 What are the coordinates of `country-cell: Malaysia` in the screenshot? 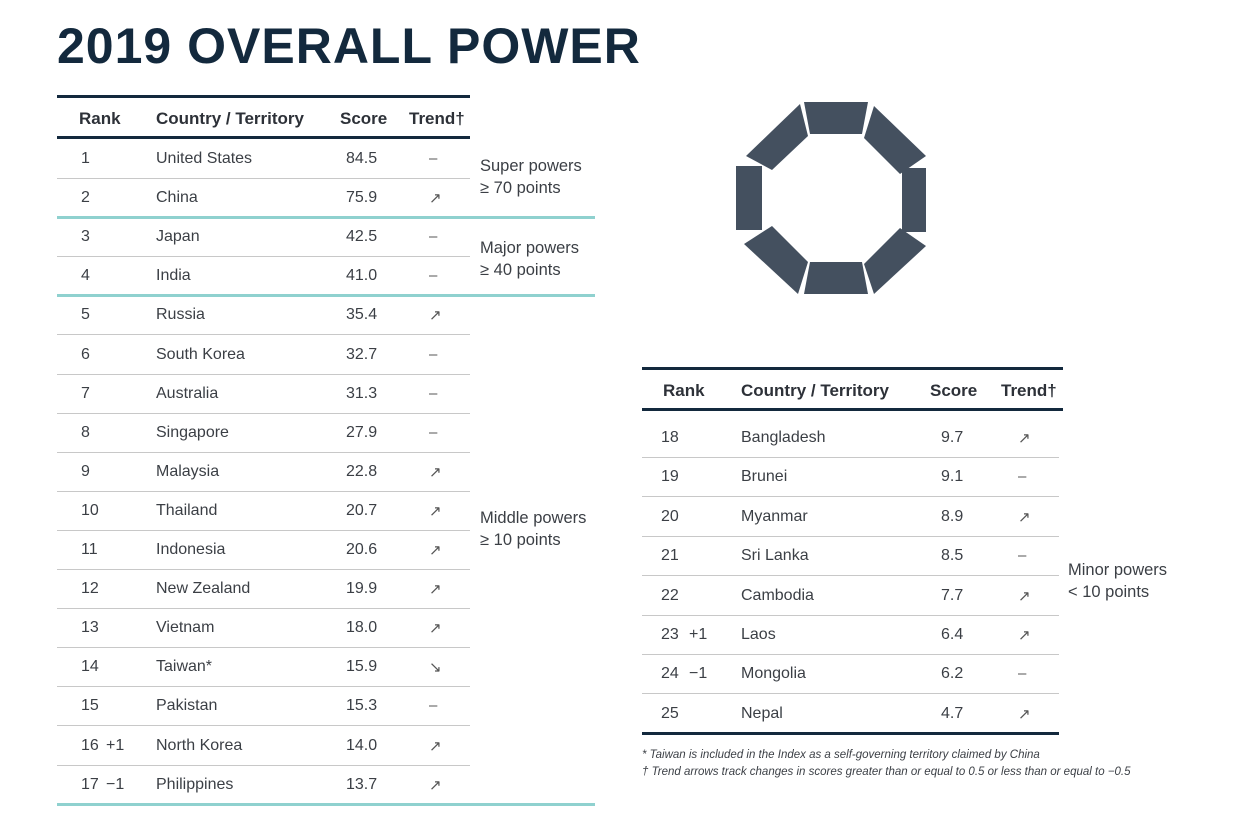 It's located at (188, 471).